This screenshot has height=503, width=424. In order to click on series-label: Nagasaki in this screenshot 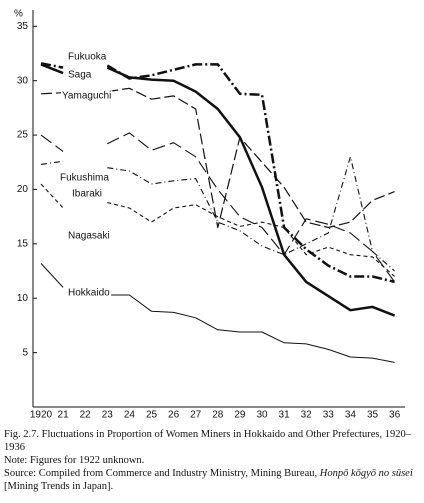, I will do `click(89, 236)`.